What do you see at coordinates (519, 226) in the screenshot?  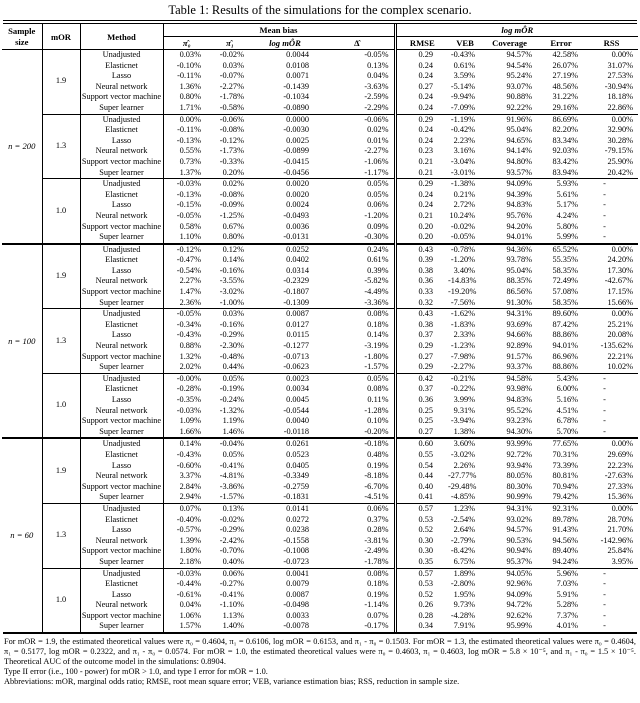 I see `cell-coverage: 94.20%` at bounding box center [519, 226].